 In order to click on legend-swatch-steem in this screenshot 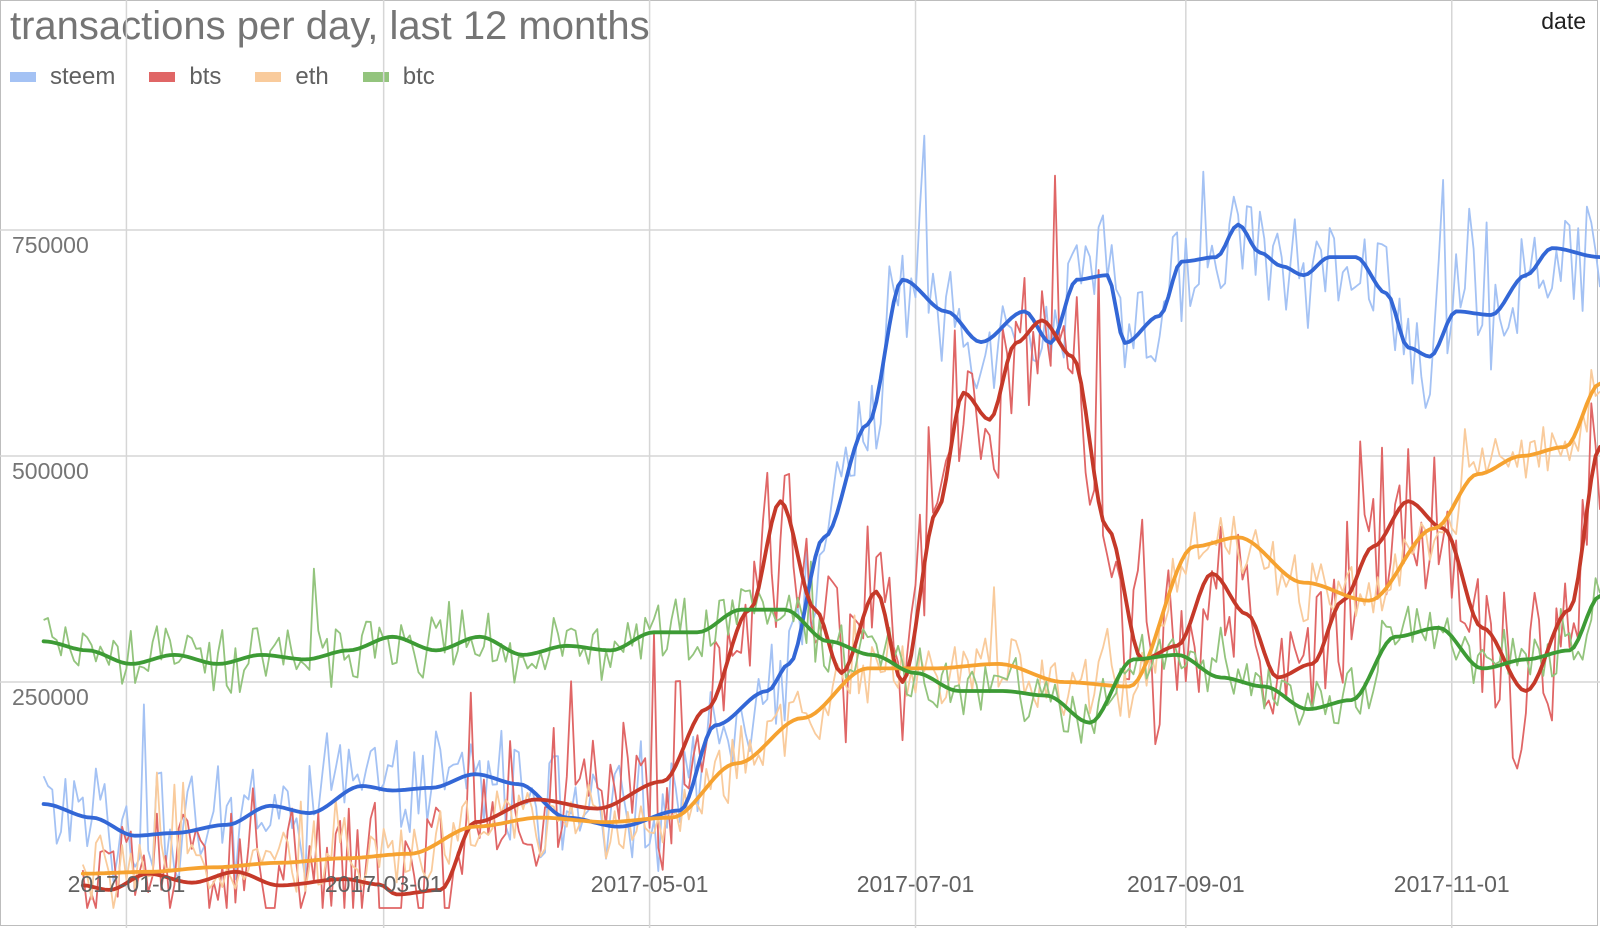, I will do `click(23, 77)`.